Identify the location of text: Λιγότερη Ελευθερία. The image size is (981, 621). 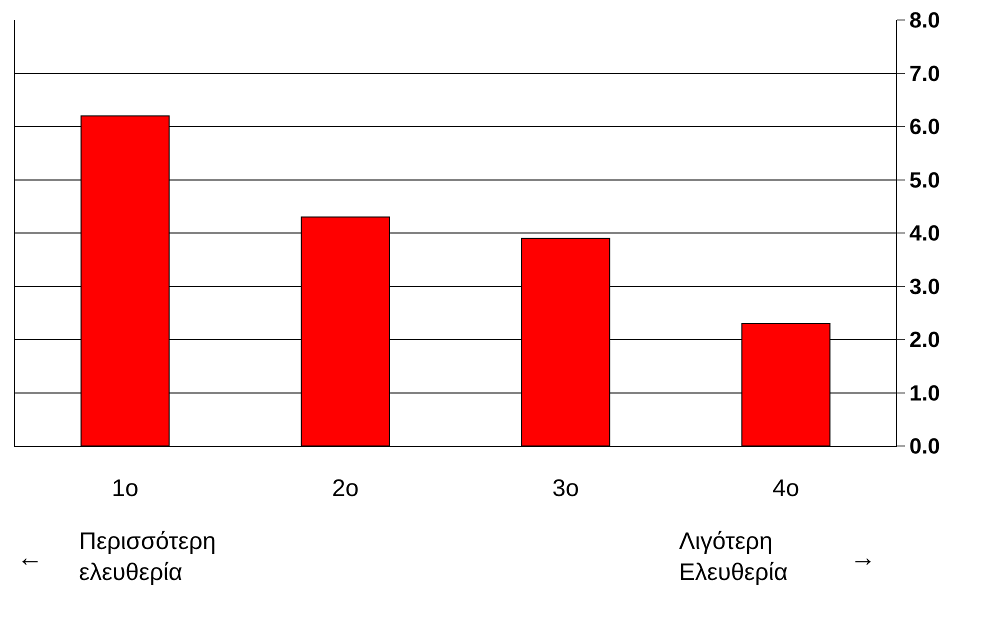
(733, 557).